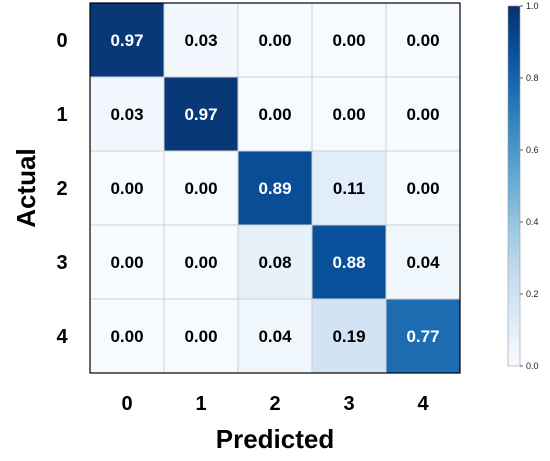 This screenshot has height=461, width=550. Describe the element at coordinates (532, 150) in the screenshot. I see `colorbar-tick-label: 0.6` at that location.